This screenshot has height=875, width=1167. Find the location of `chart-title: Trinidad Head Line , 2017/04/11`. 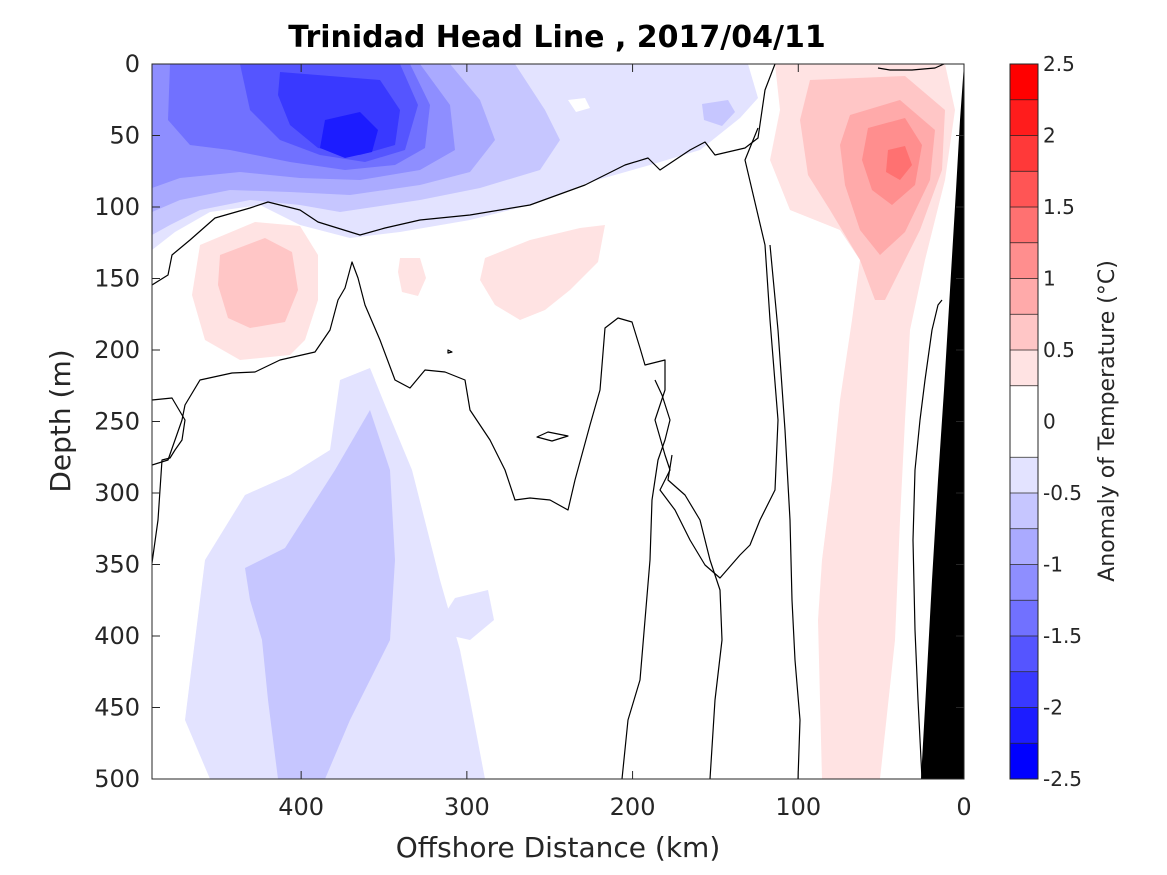

chart-title: Trinidad Head Line , 2017/04/11 is located at coordinates (556, 37).